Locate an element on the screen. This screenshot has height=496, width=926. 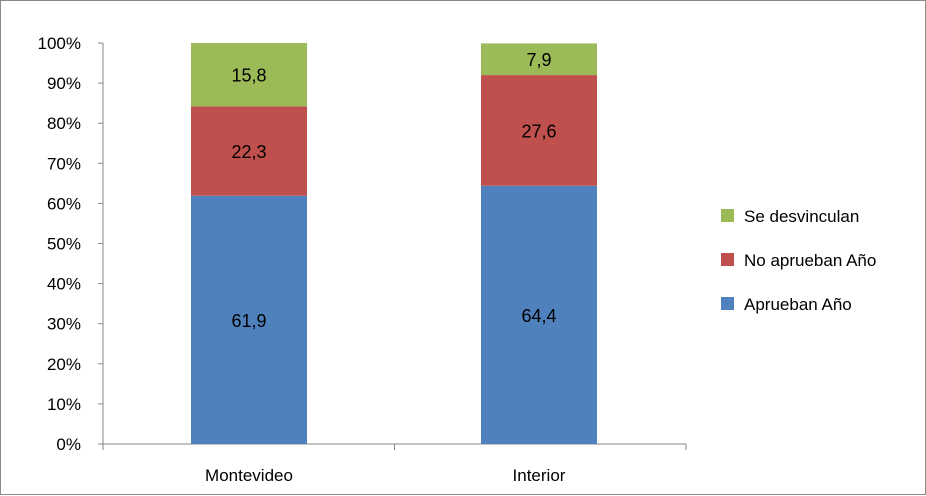
y-tick-label: 90% is located at coordinates (64, 83).